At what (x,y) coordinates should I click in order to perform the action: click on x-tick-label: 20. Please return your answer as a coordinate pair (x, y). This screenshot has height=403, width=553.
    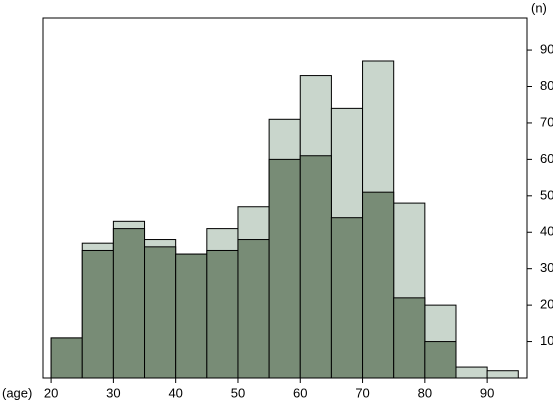
    Looking at the image, I should click on (51, 392).